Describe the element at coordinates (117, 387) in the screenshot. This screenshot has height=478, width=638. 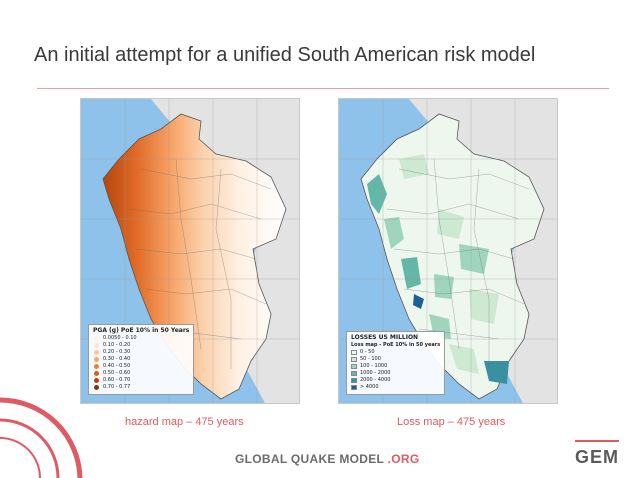
I see `legend-label: 0.70 - 0.77` at that location.